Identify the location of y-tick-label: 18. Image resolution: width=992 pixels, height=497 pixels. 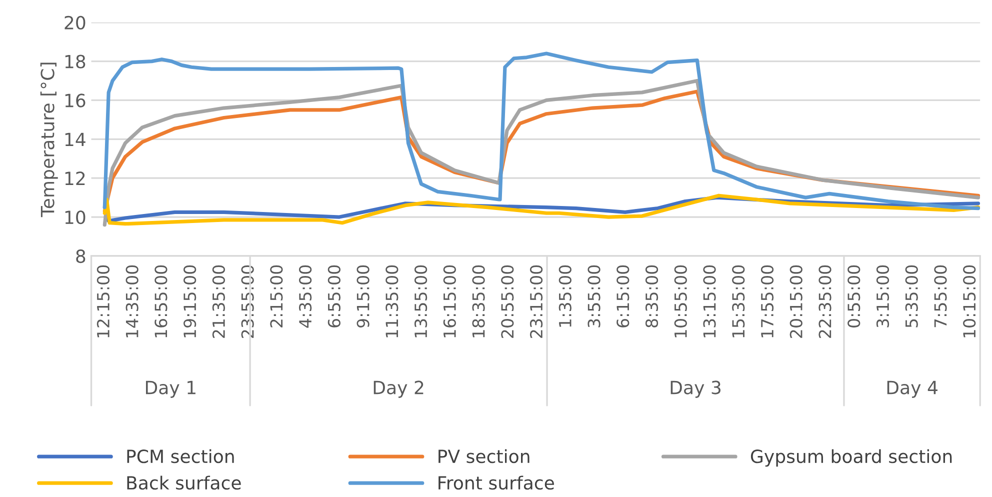
(75, 61).